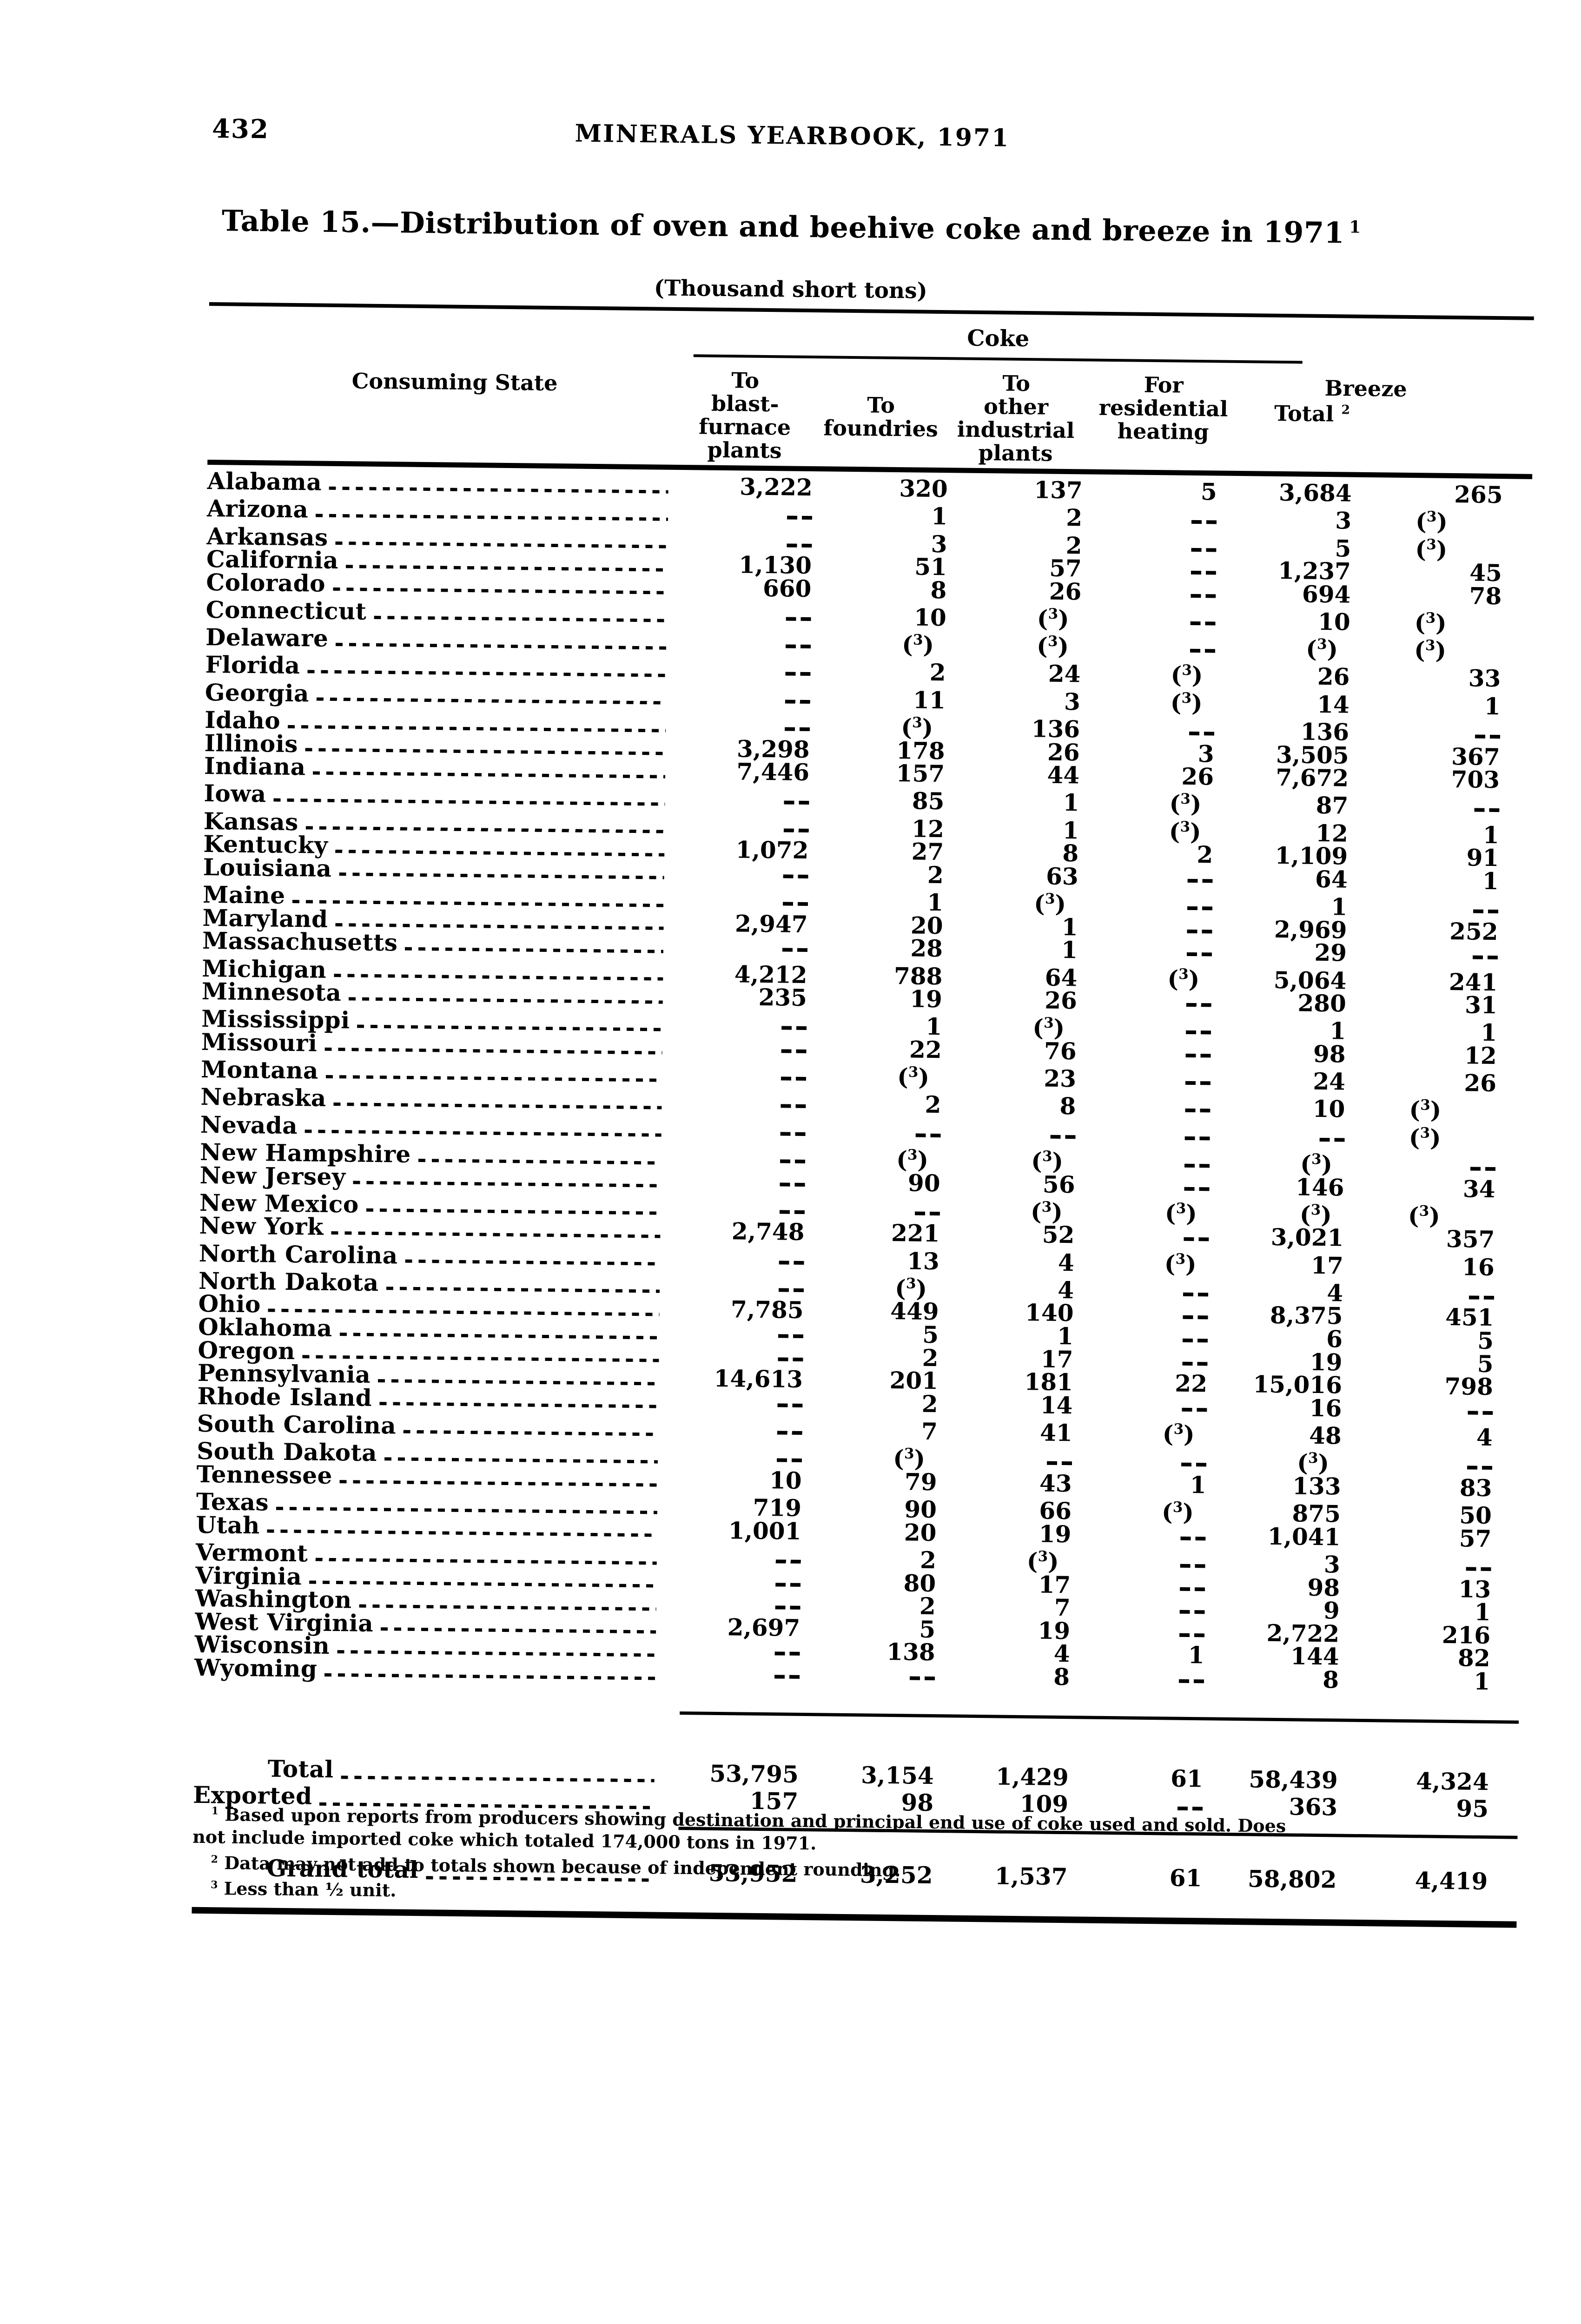 The image size is (1581, 2324). What do you see at coordinates (1315, 492) in the screenshot?
I see `value-cell: 3,684` at bounding box center [1315, 492].